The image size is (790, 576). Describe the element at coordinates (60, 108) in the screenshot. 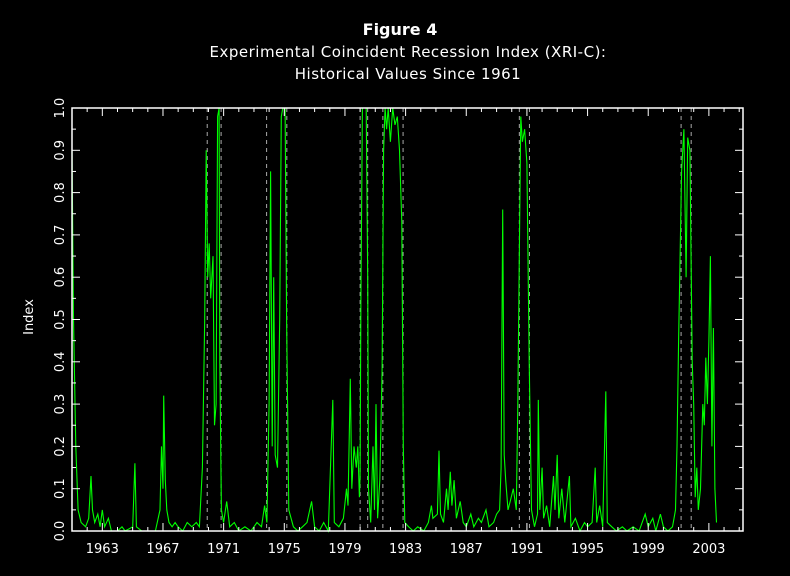

I see `y-tick-label: 1.0` at that location.